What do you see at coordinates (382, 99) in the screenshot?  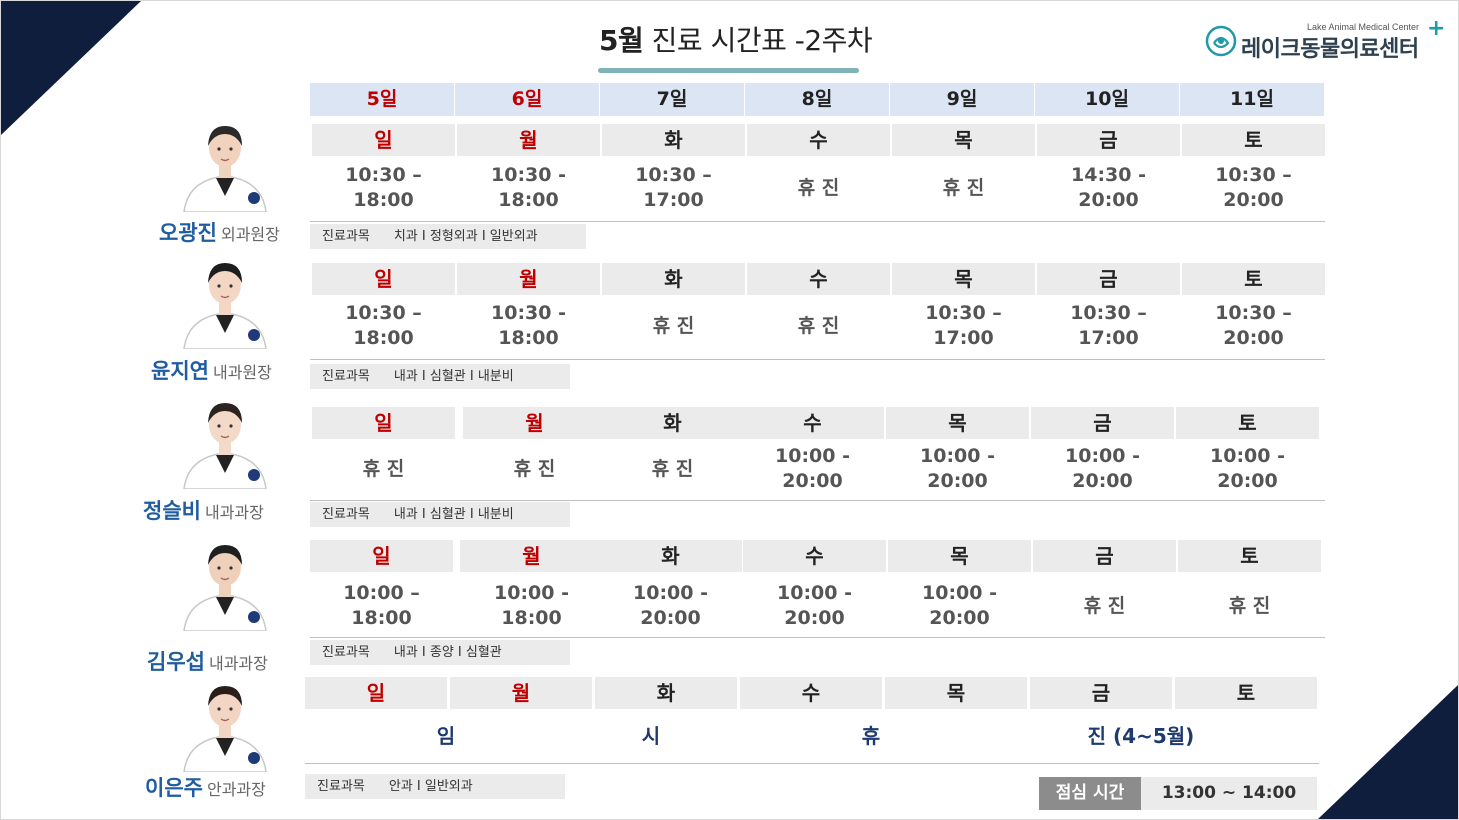 I see `date-header-0: 5일` at bounding box center [382, 99].